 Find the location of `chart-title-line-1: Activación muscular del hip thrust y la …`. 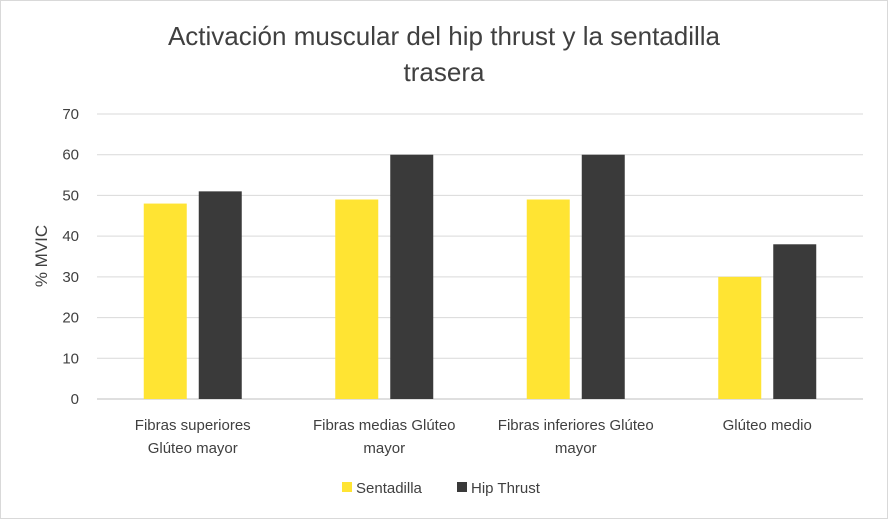

chart-title-line-1: Activación muscular del hip thrust y la … is located at coordinates (444, 36).